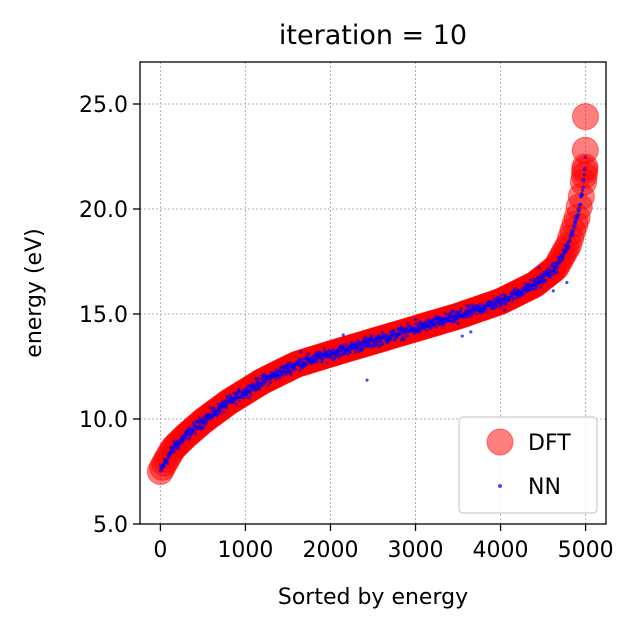  Describe the element at coordinates (373, 35) in the screenshot. I see `chart-title: iteration = 10` at that location.